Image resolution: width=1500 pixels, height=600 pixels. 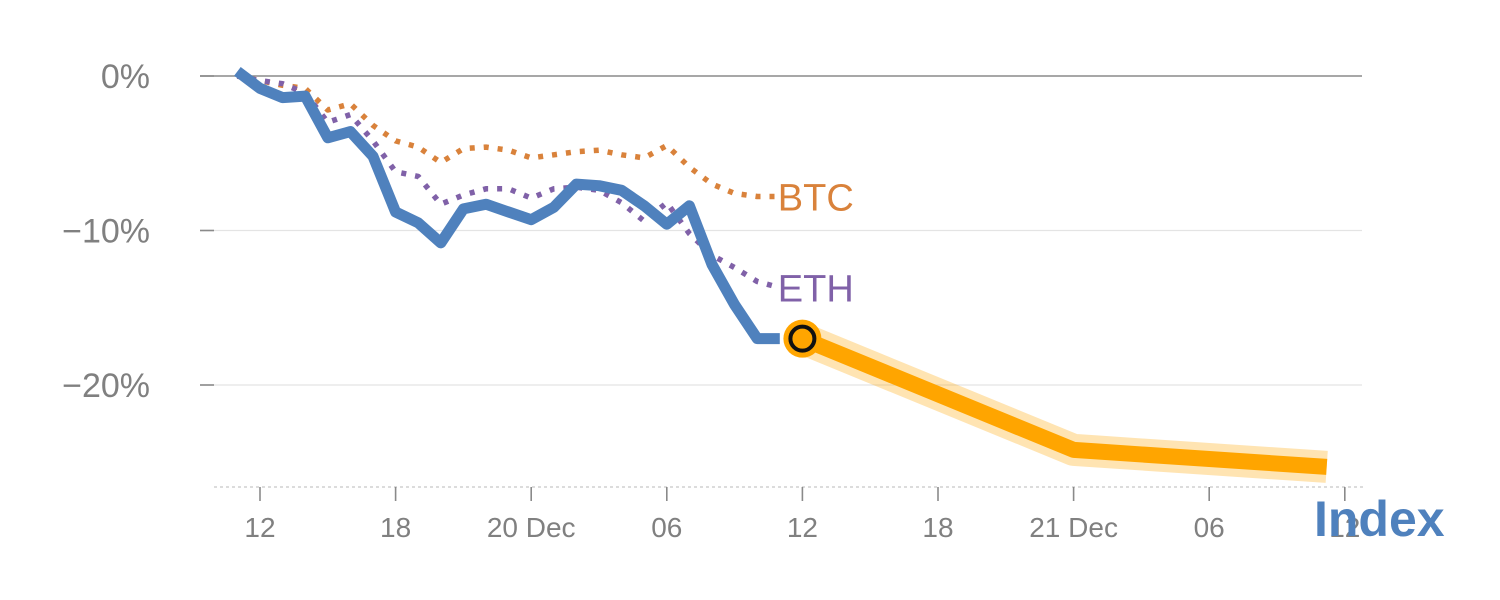 What do you see at coordinates (106, 386) in the screenshot?
I see `y-tick-label: −20%` at bounding box center [106, 386].